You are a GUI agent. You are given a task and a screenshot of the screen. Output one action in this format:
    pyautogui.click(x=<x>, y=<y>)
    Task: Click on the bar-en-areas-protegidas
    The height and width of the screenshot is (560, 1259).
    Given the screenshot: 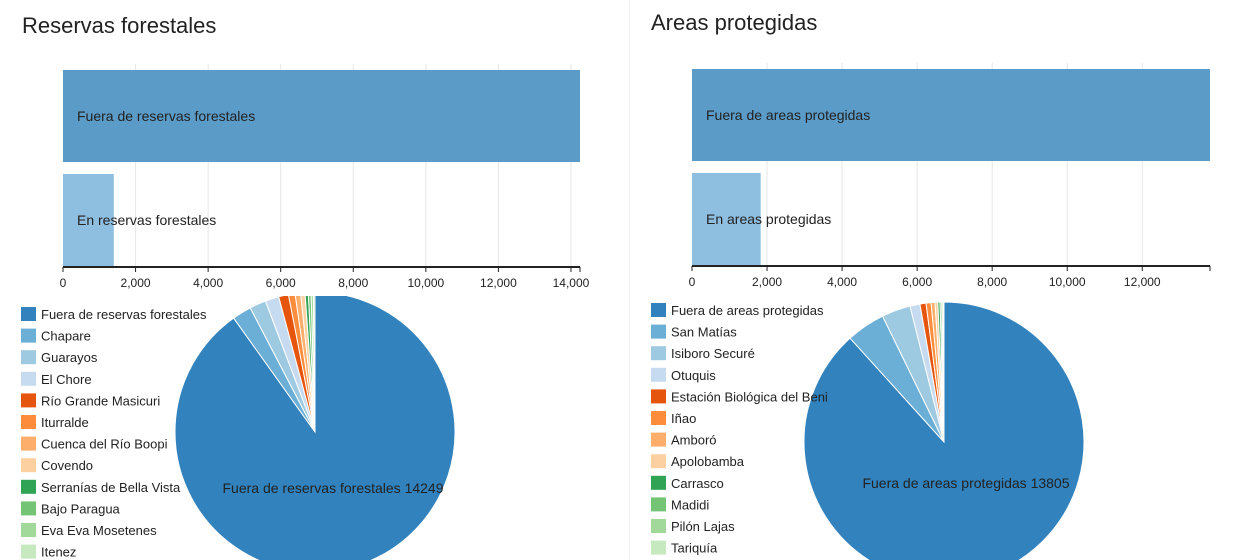 What is the action you would take?
    pyautogui.click(x=726, y=219)
    